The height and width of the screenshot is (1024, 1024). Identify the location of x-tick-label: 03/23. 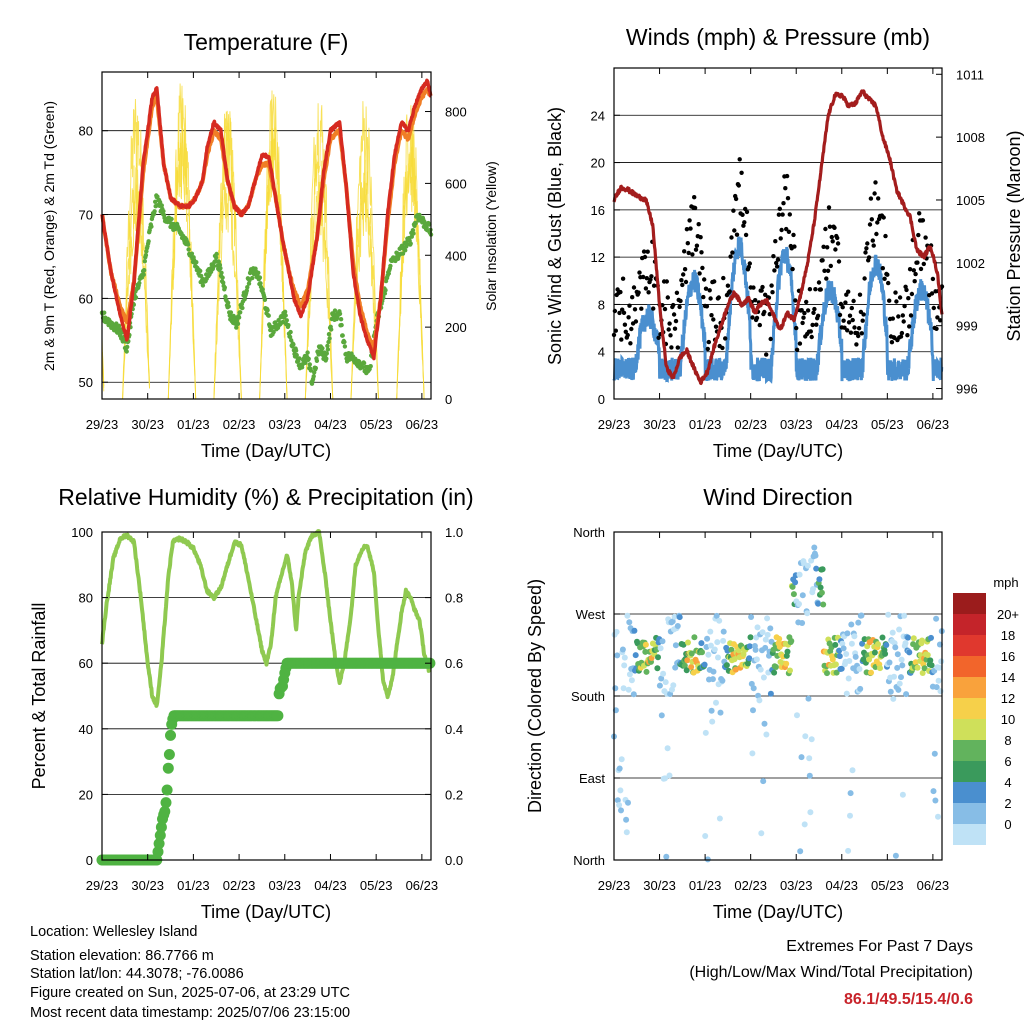
(285, 885).